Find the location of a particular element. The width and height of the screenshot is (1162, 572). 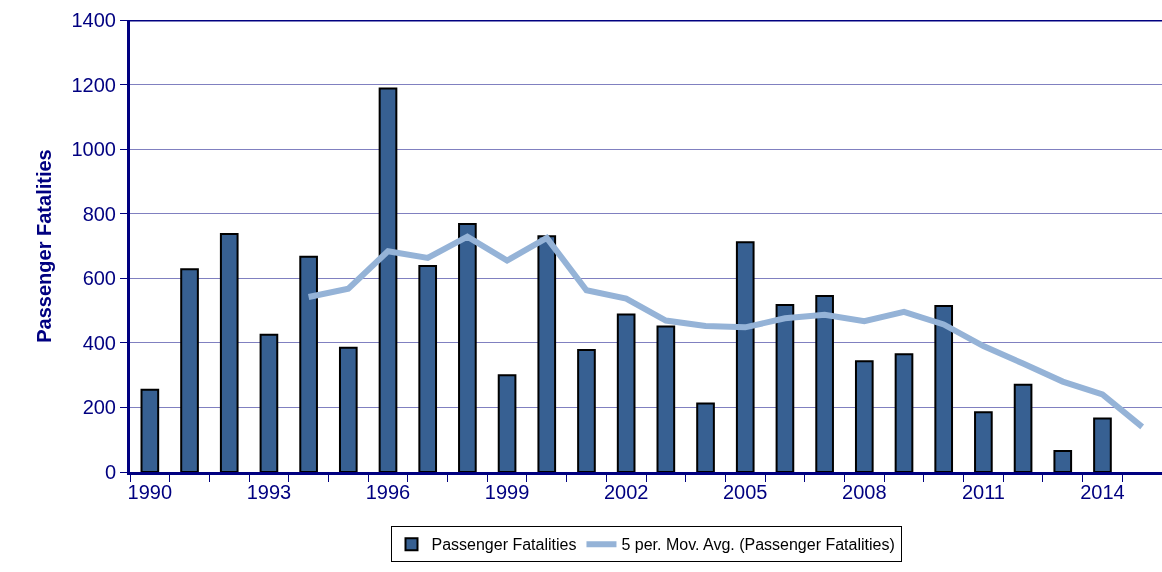

y-tick-label: 1000 is located at coordinates (93, 149).